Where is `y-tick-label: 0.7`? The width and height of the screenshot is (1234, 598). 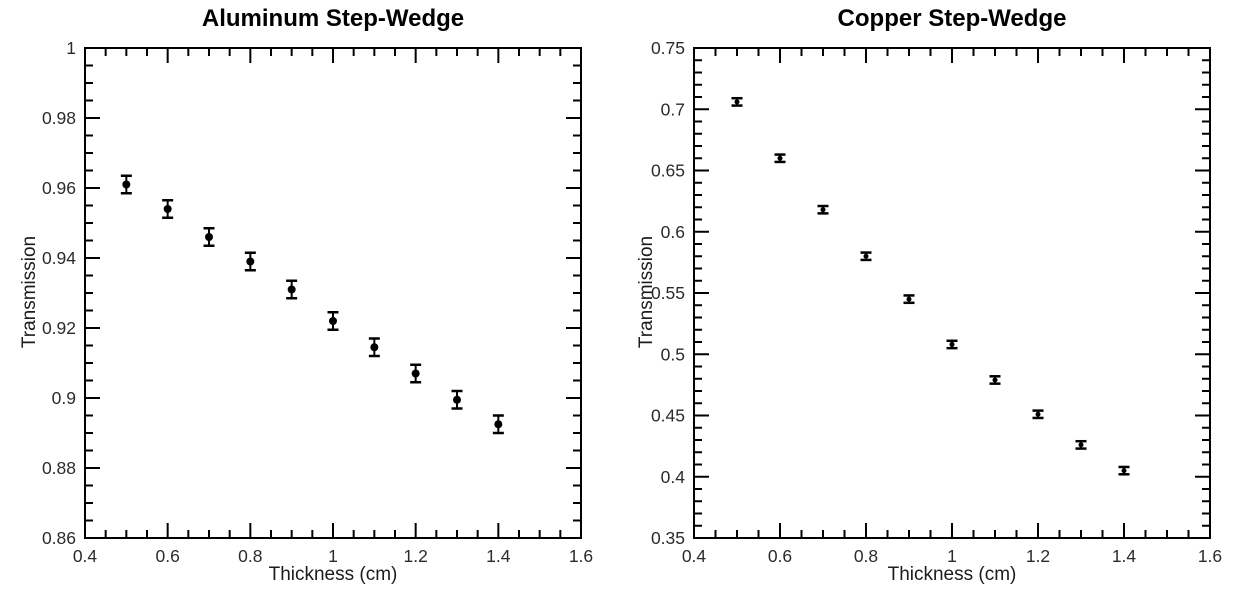 y-tick-label: 0.7 is located at coordinates (673, 109).